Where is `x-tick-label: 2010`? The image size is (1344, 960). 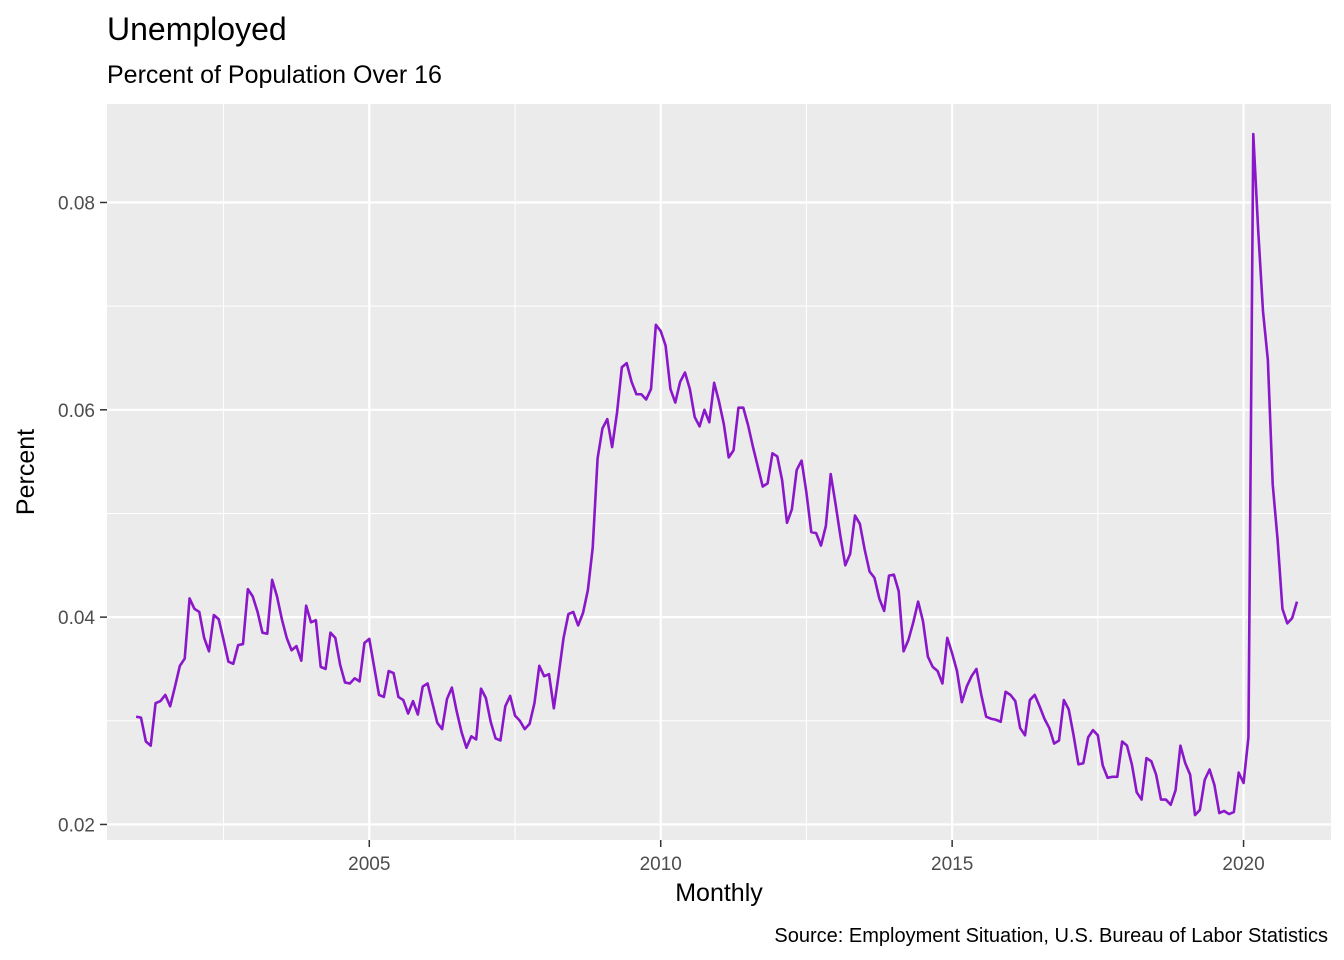 x-tick-label: 2010 is located at coordinates (661, 864).